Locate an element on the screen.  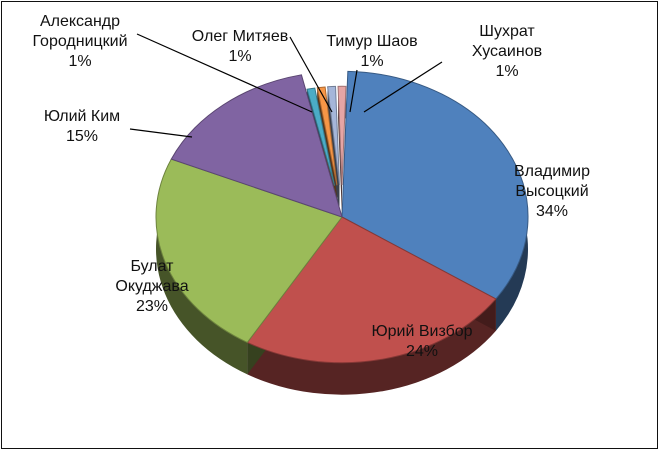
slice-label-4: Александр Городницкий 1% is located at coordinates (79, 42).